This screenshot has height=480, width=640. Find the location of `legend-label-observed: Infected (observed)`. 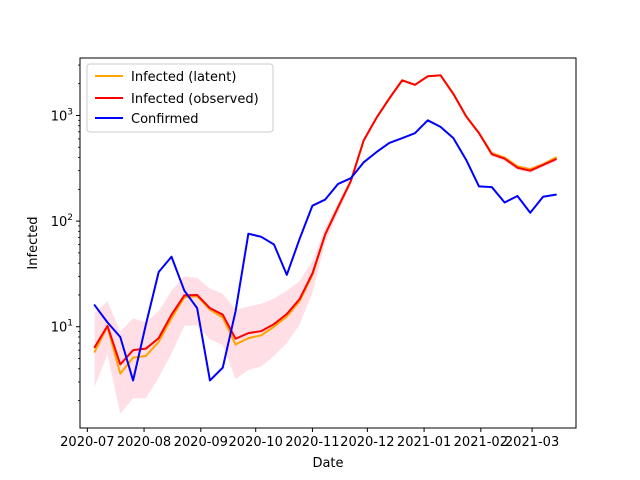

legend-label-observed: Infected (observed) is located at coordinates (195, 99).